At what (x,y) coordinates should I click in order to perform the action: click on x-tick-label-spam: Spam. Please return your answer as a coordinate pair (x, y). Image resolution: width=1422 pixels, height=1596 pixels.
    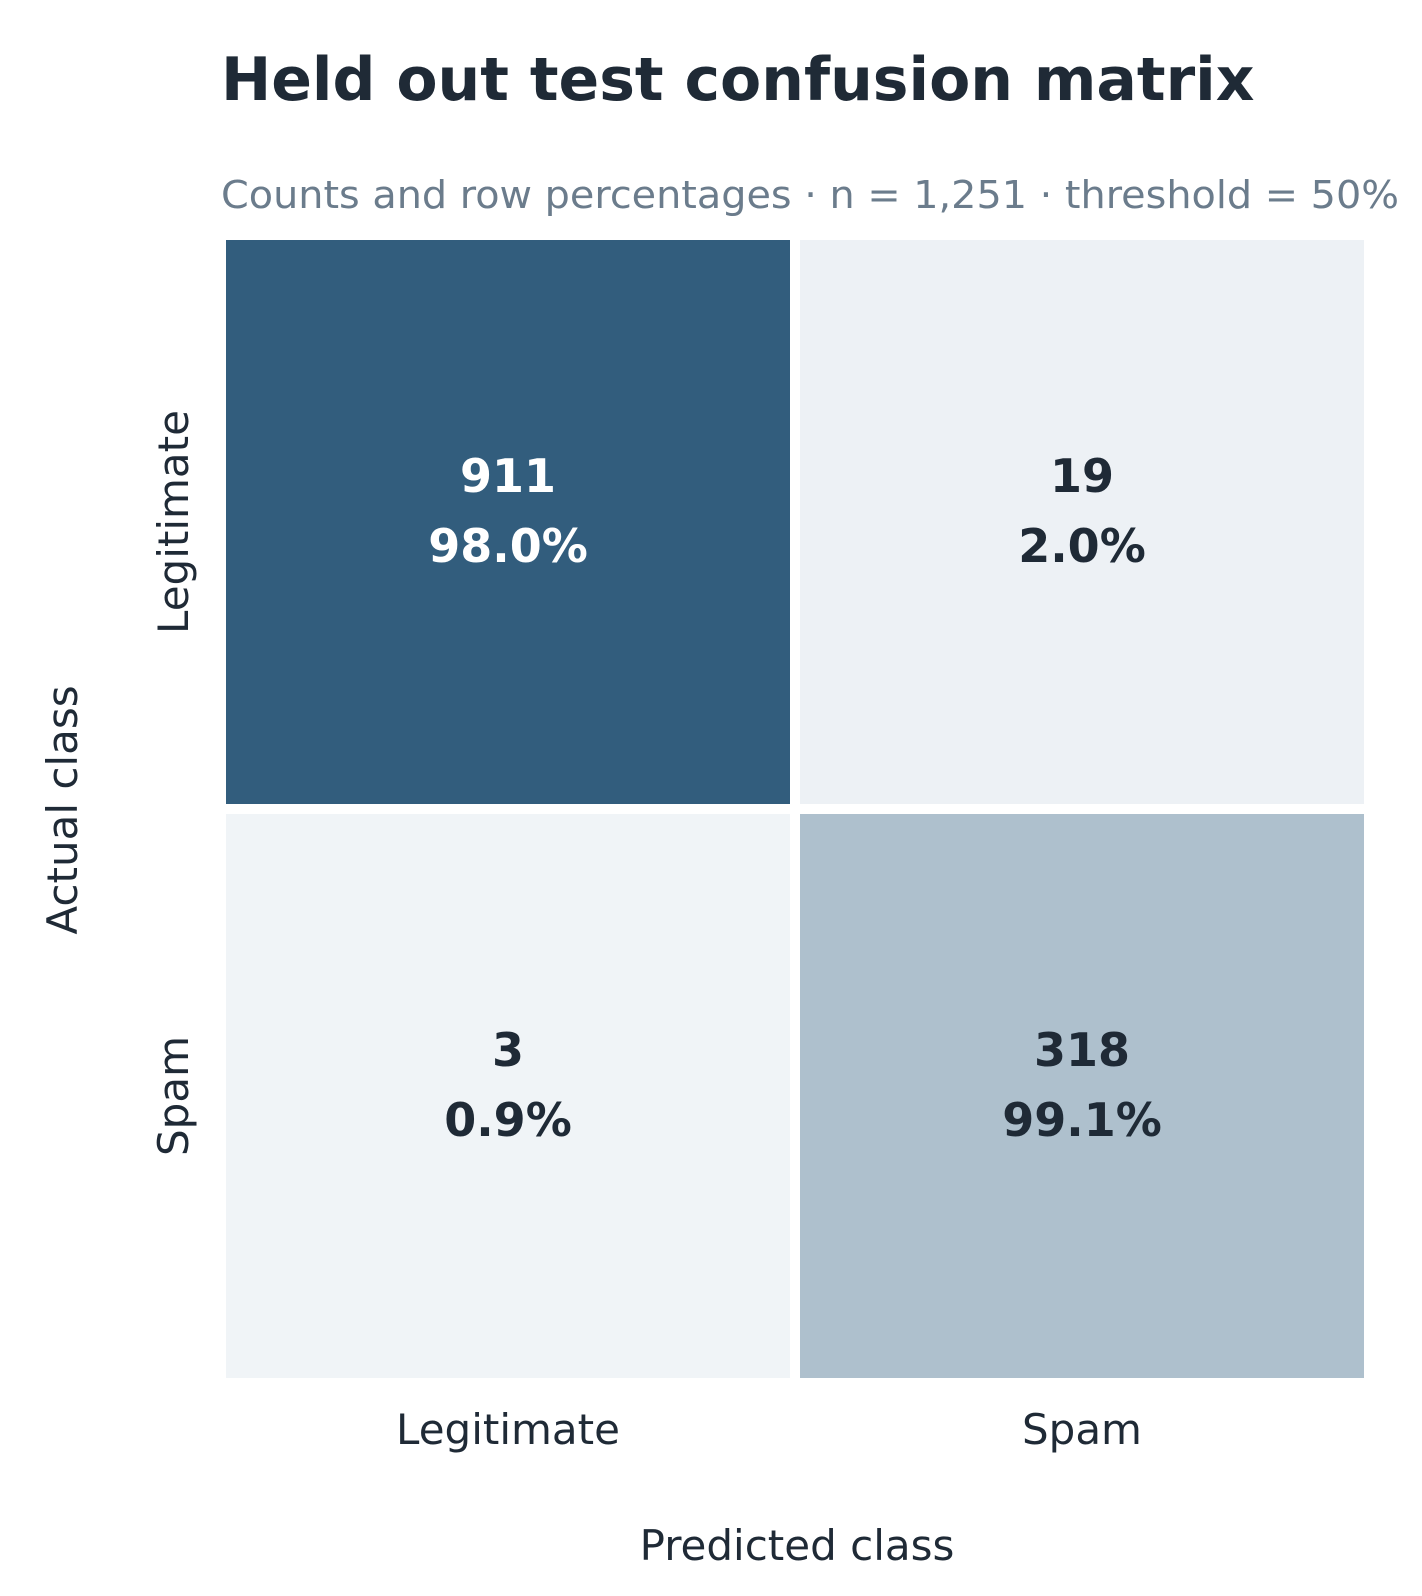
    Looking at the image, I should click on (1082, 1429).